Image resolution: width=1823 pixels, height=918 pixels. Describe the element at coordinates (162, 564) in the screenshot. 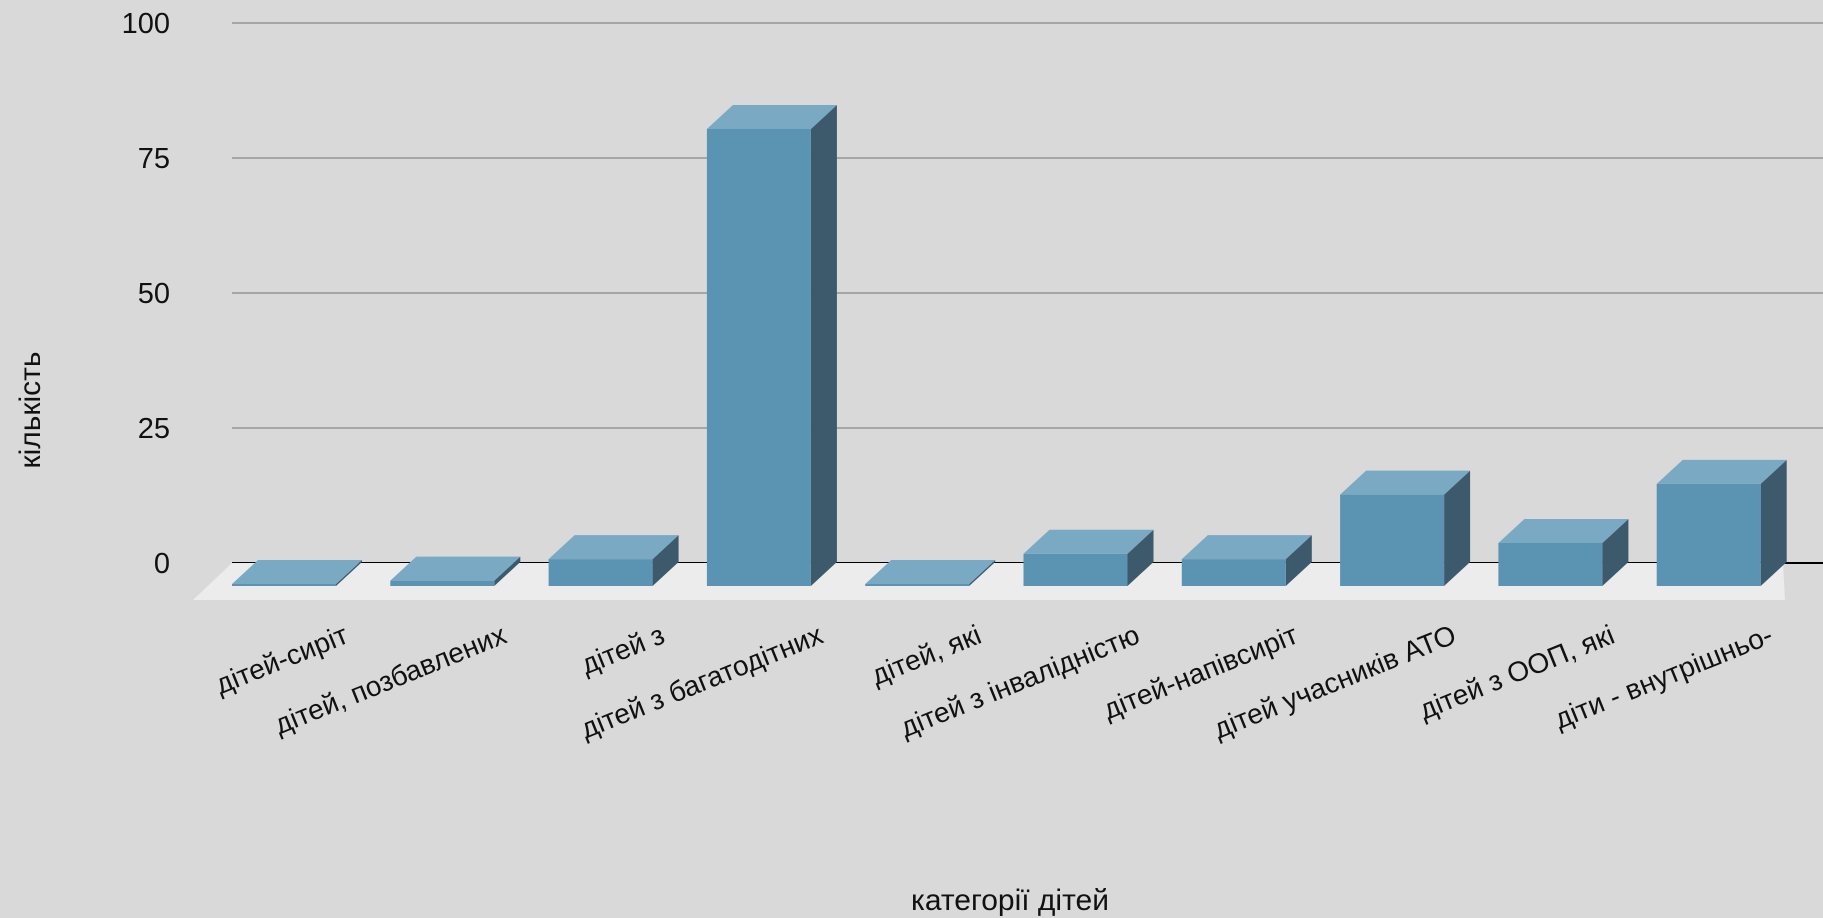

I see `y-tick-label: 0` at that location.